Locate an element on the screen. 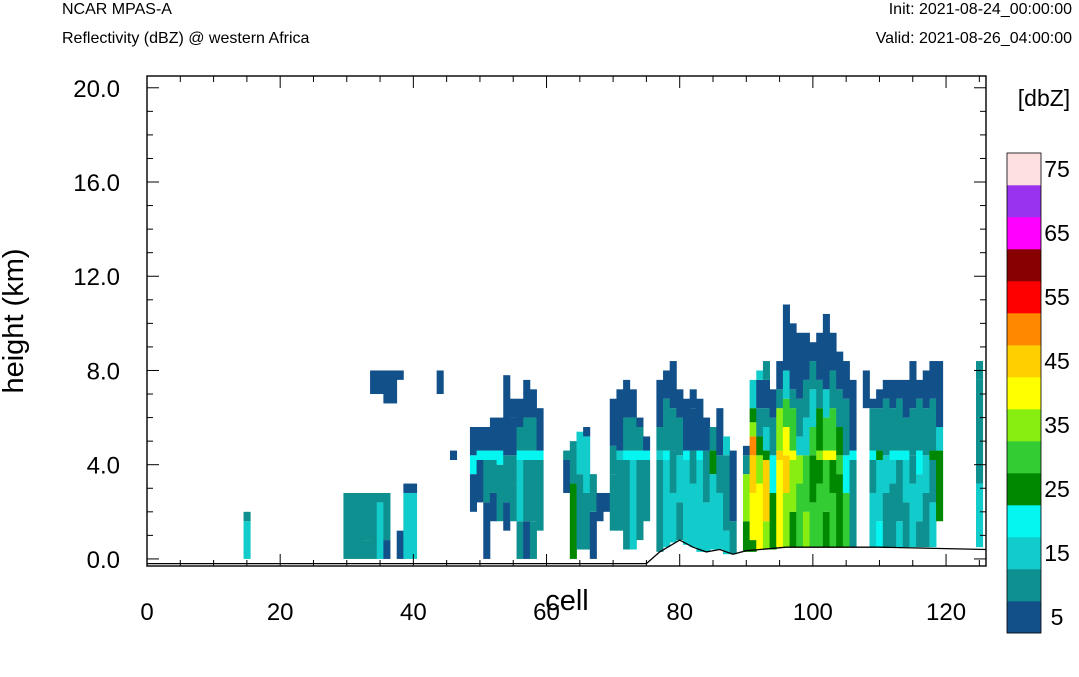 This screenshot has height=677, width=1079. model-title: NCAR MPAS-A is located at coordinates (117, 9).